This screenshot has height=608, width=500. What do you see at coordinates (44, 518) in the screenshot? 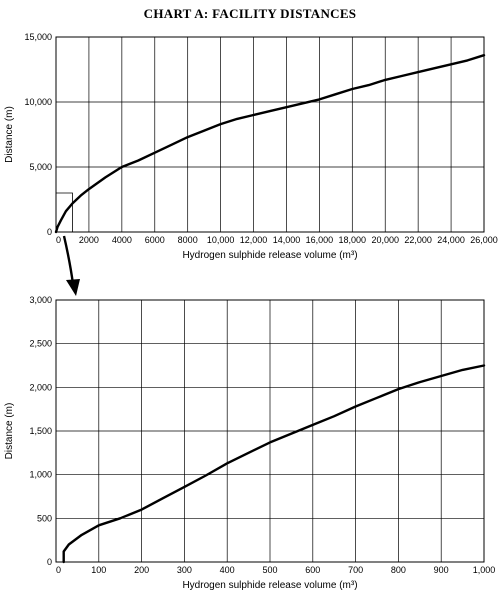
I see `chart-a-detail-ytick-label: 500` at bounding box center [44, 518].